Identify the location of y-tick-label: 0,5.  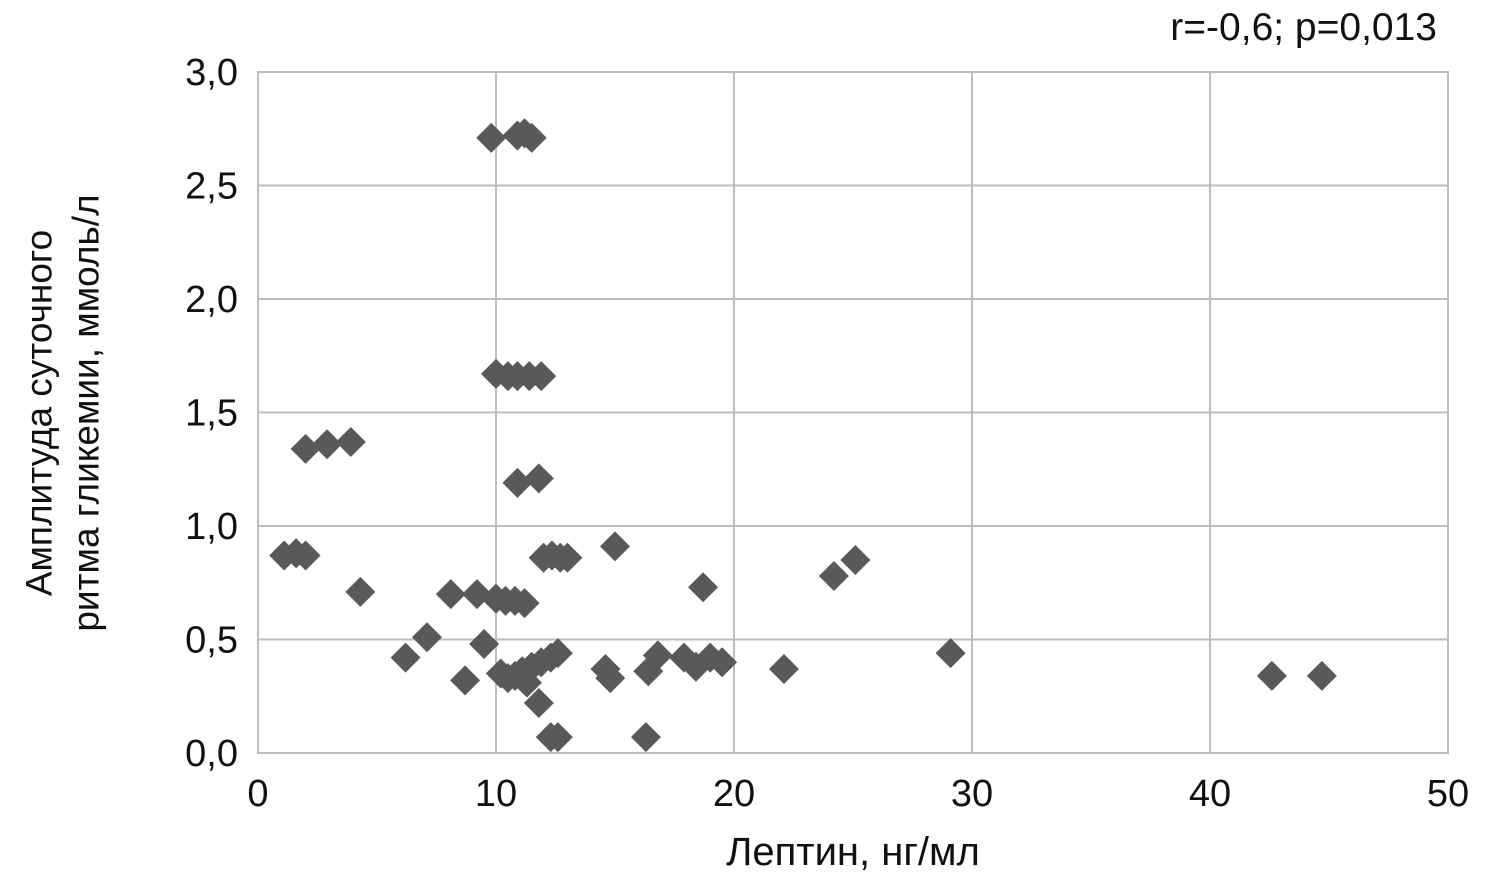
(211, 641).